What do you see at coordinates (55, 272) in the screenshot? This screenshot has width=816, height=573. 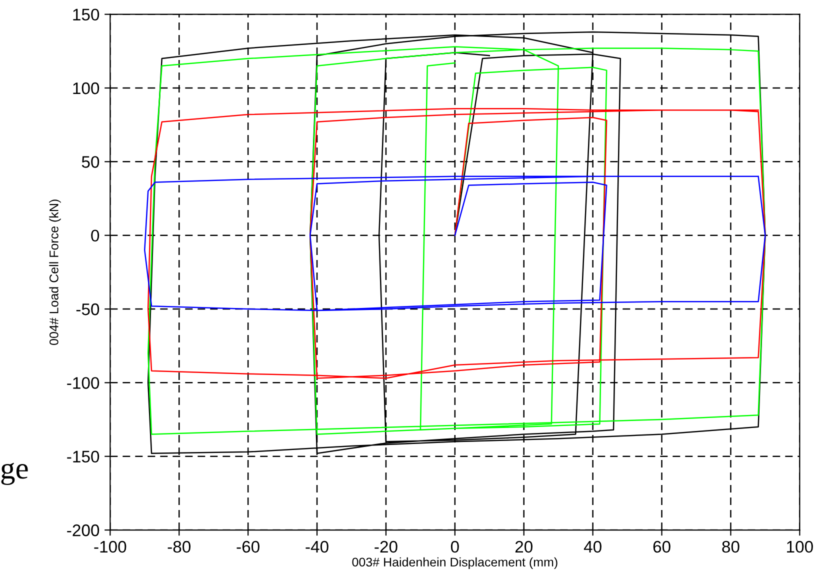 I see `y-axis-title: 004# Load Cell Force (kN)` at bounding box center [55, 272].